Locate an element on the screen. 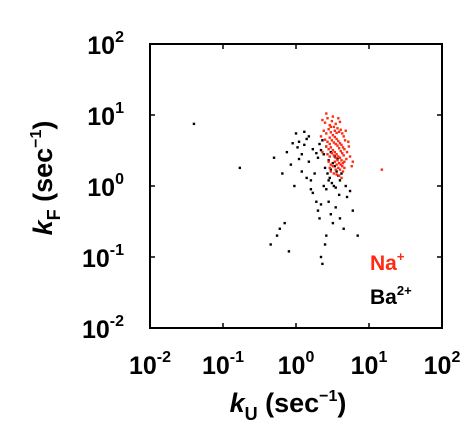 The image size is (474, 438). legend-entry-na: Na+ is located at coordinates (387, 262).